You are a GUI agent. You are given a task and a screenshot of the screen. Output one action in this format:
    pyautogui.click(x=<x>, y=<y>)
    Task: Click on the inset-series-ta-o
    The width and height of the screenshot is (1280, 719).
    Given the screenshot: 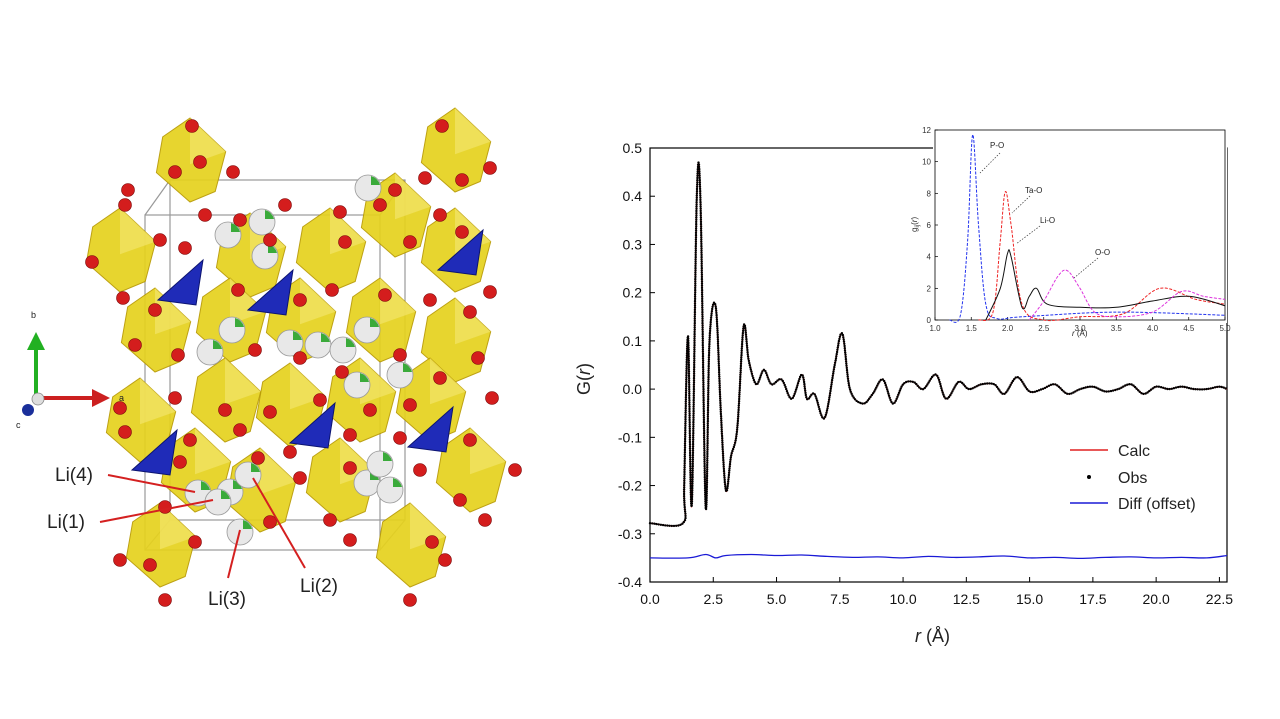 What is the action you would take?
    pyautogui.click(x=1102, y=256)
    